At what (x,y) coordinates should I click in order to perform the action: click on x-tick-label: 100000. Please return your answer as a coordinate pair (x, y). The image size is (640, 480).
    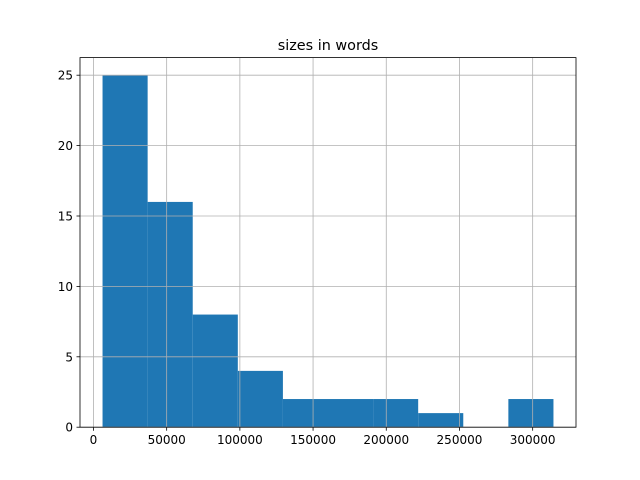
    Looking at the image, I should click on (240, 440).